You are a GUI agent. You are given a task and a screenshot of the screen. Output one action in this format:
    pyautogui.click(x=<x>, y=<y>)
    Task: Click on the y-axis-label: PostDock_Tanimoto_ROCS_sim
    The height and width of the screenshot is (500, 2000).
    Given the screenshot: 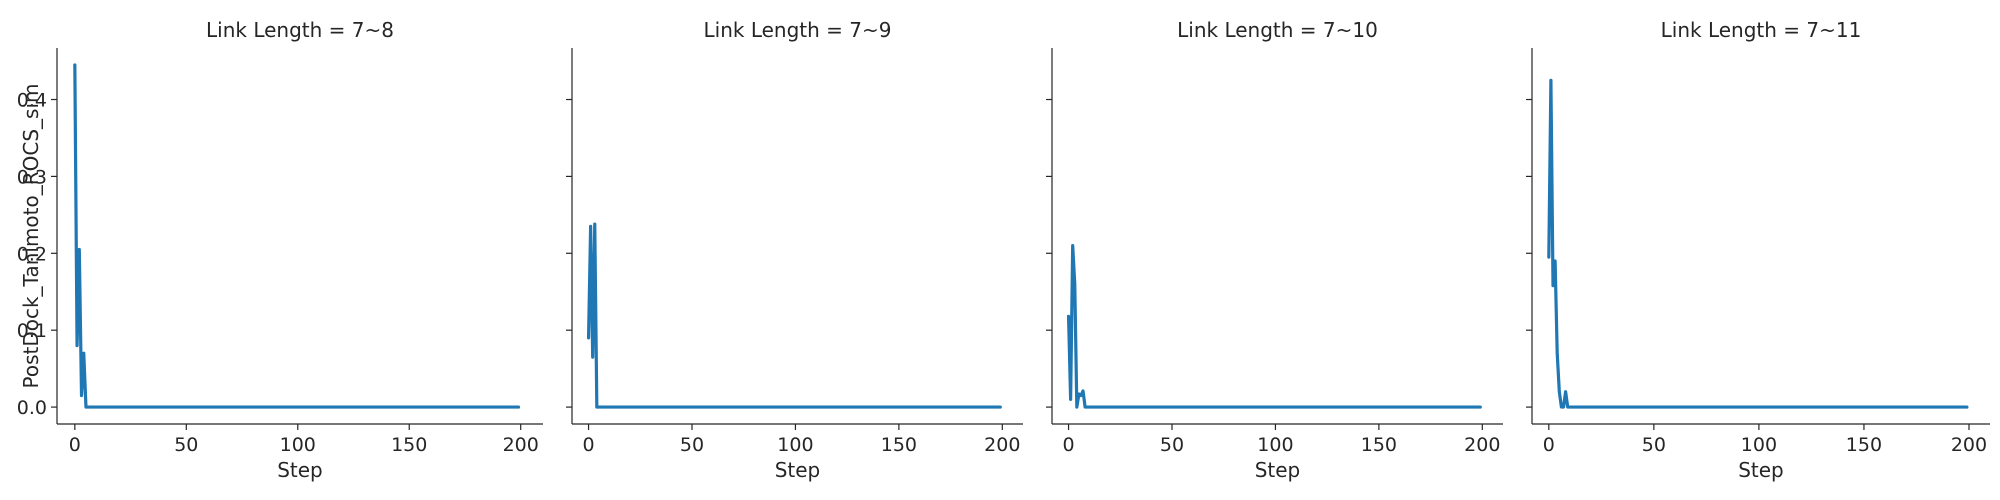 What is the action you would take?
    pyautogui.click(x=31, y=235)
    